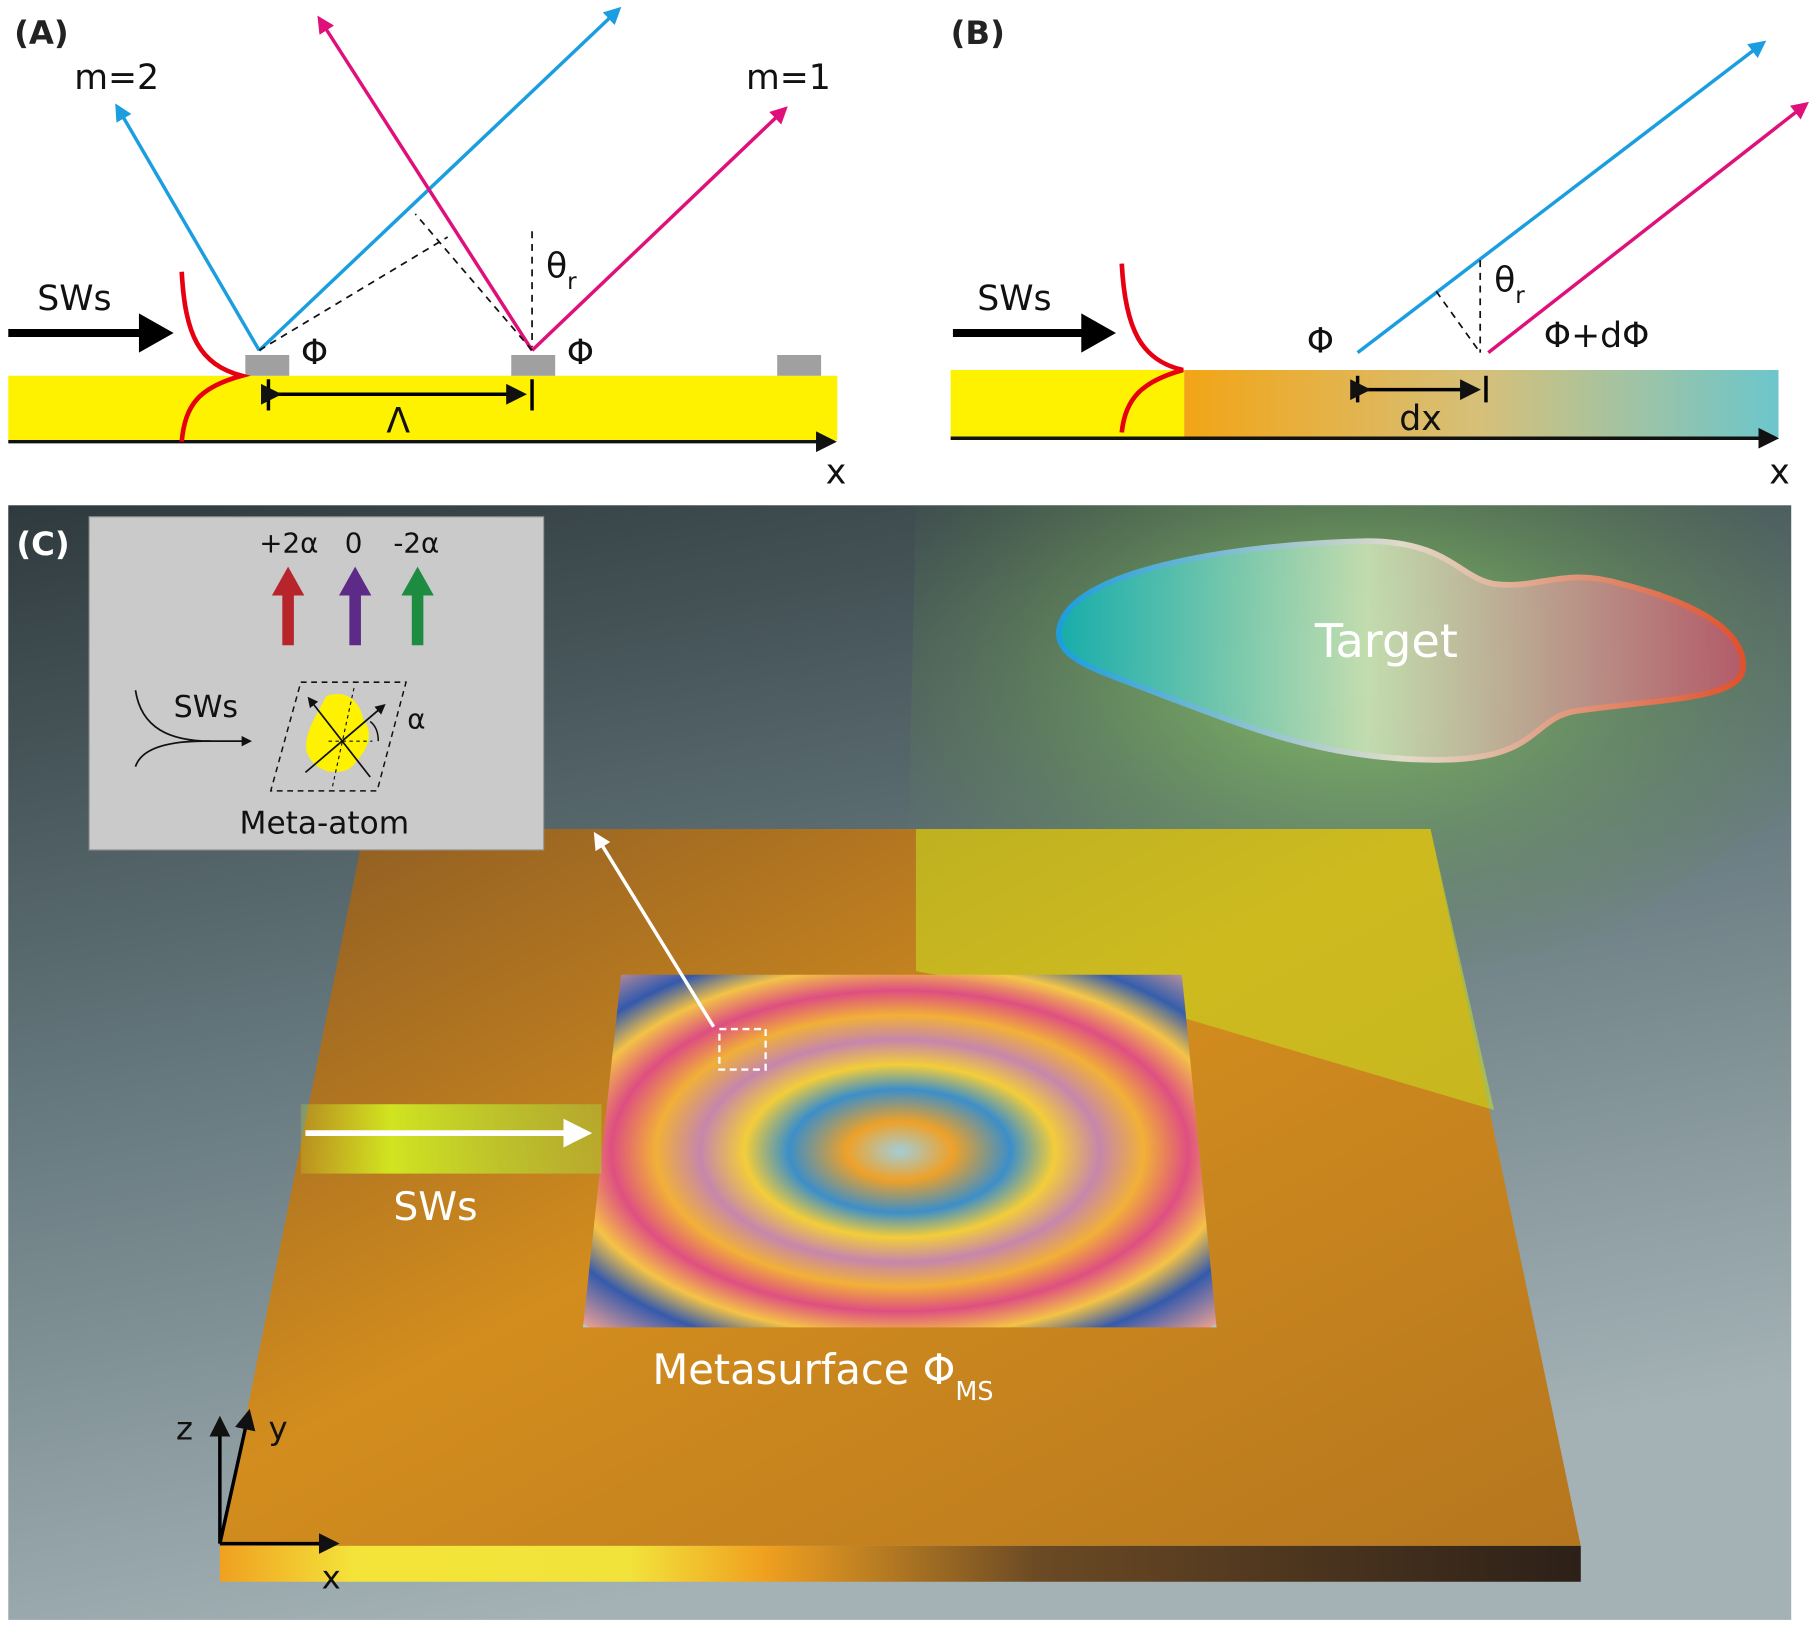  What do you see at coordinates (354, 543) in the screenshot?
I see `arrow-label-zero: 0` at bounding box center [354, 543].